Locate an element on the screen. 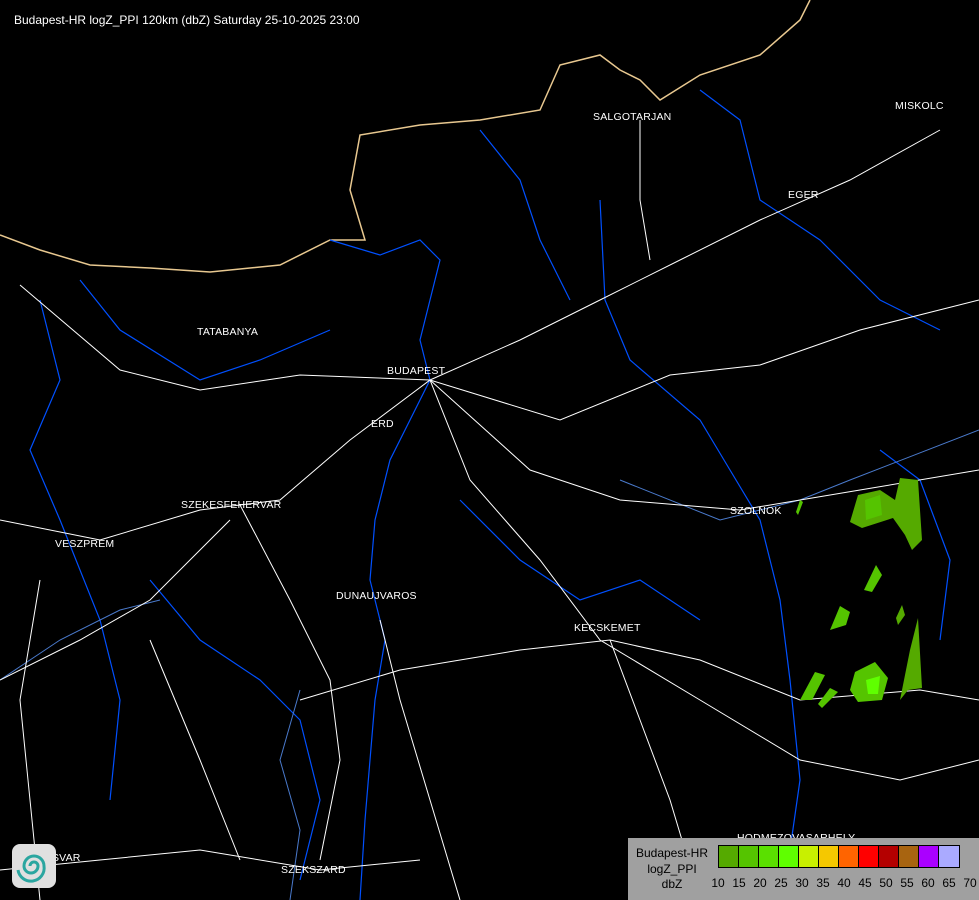  city-label: BUDAPEST is located at coordinates (416, 371).